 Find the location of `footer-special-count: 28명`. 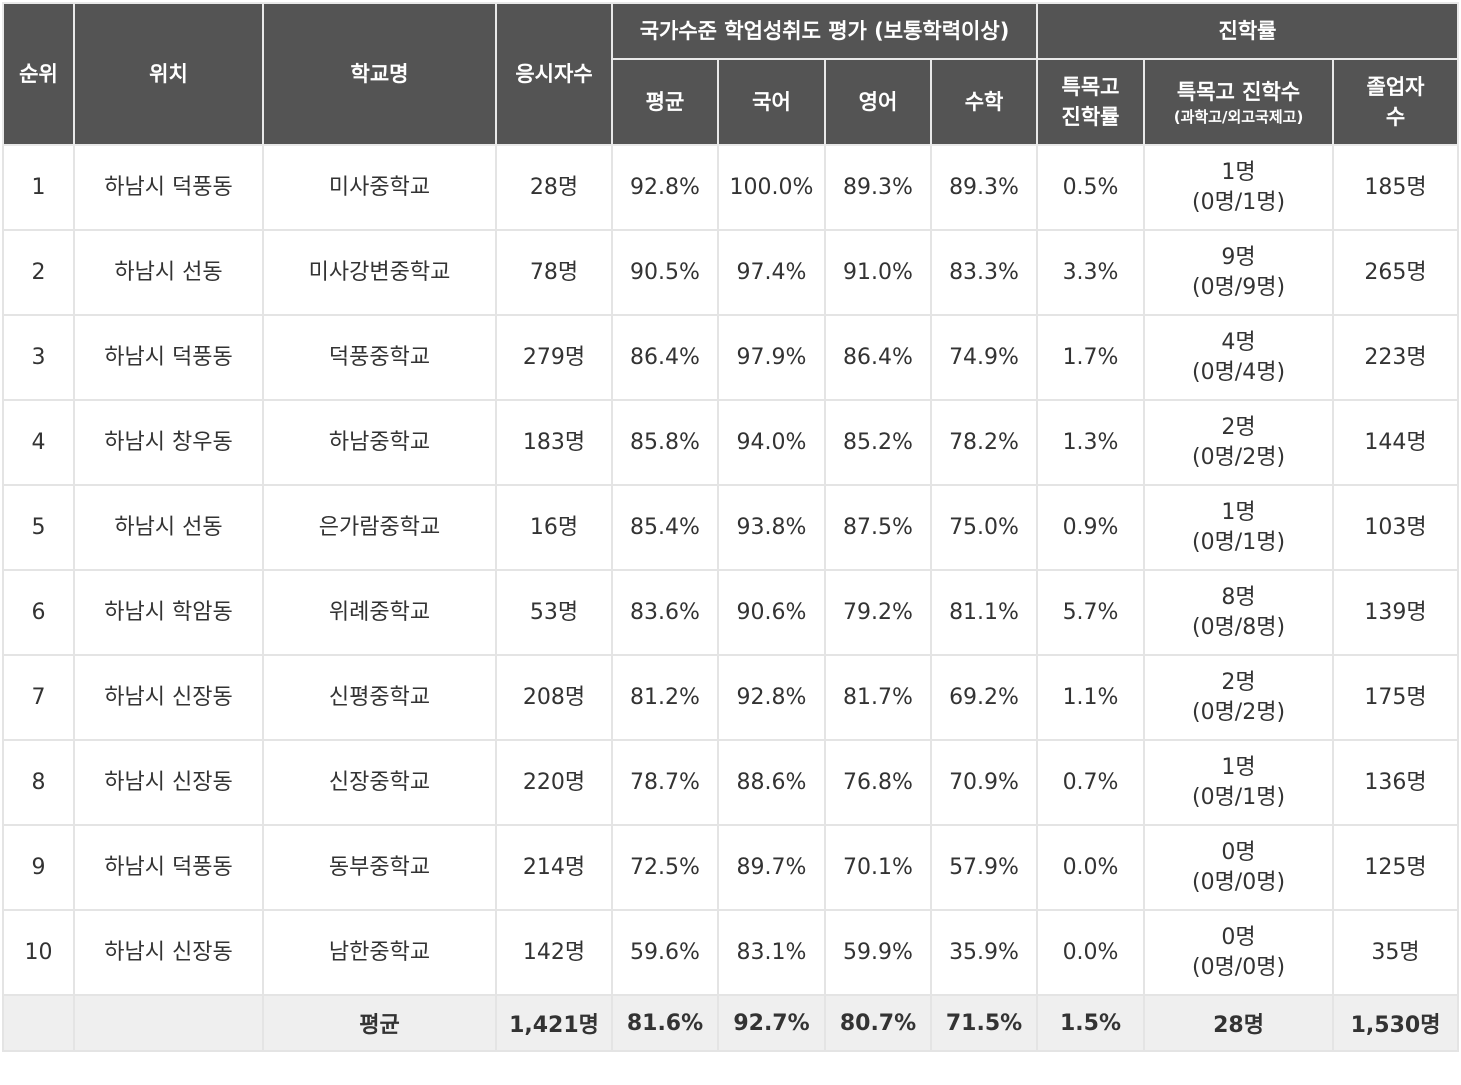

footer-special-count: 28명 is located at coordinates (1239, 1023).